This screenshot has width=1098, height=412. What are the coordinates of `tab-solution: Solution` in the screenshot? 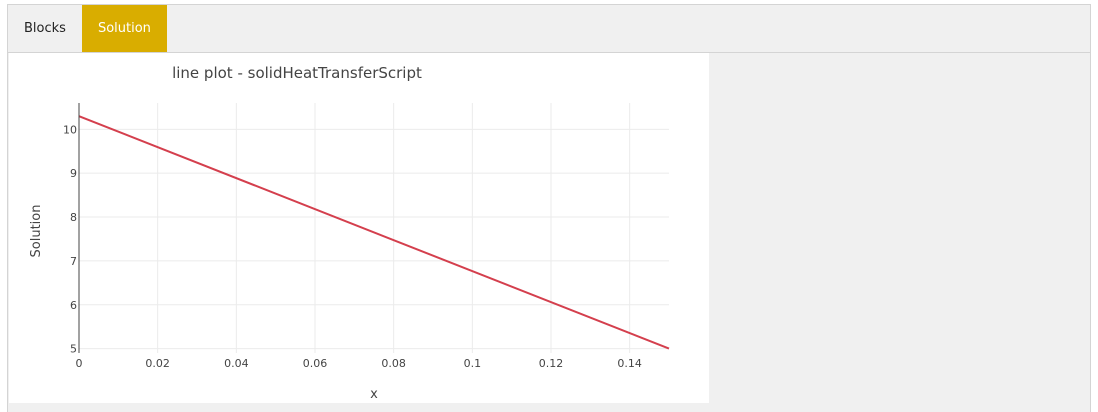 It's located at (124, 28).